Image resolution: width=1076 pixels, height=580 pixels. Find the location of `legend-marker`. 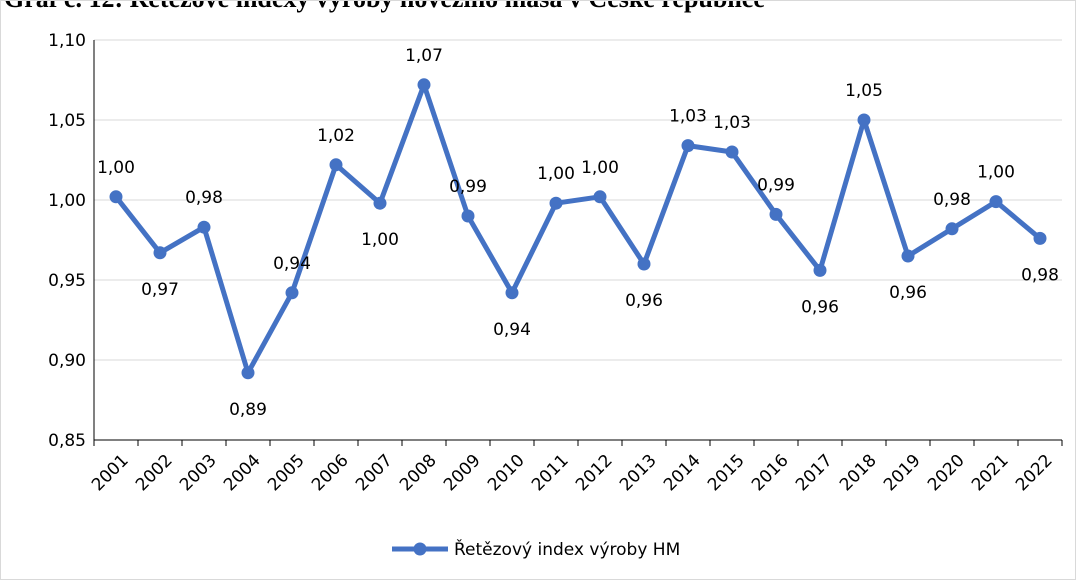

legend-marker is located at coordinates (420, 549).